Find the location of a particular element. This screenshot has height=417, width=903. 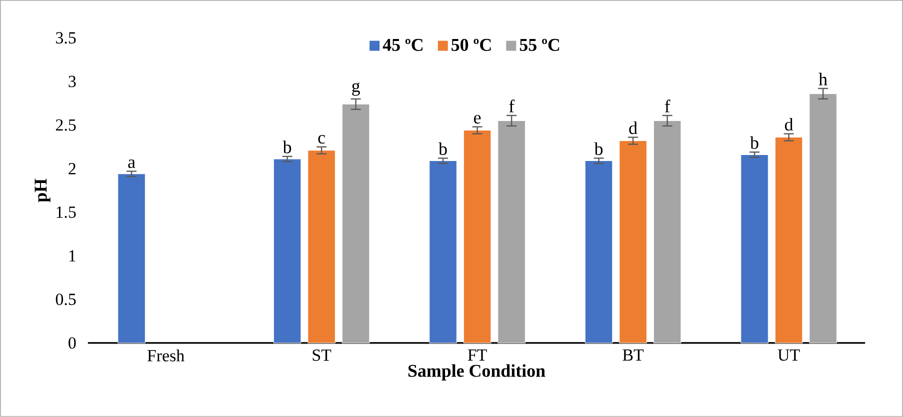

y-tick-label: 1.5 is located at coordinates (66, 212).